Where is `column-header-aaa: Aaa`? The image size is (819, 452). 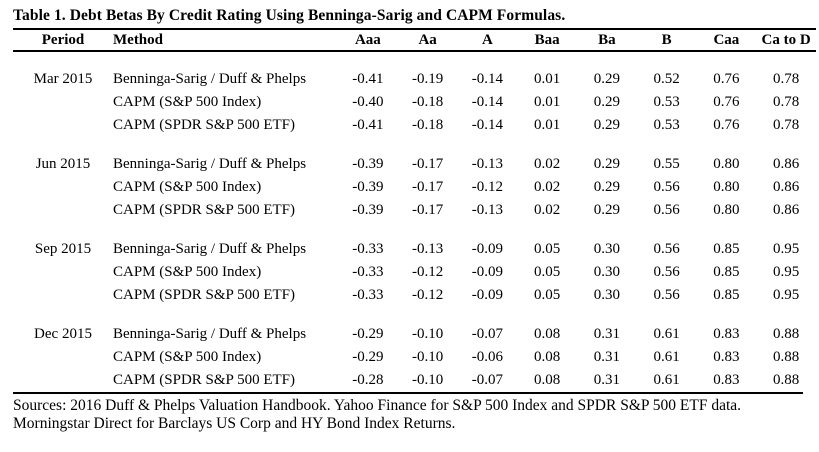
column-header-aaa: Aaa is located at coordinates (368, 41).